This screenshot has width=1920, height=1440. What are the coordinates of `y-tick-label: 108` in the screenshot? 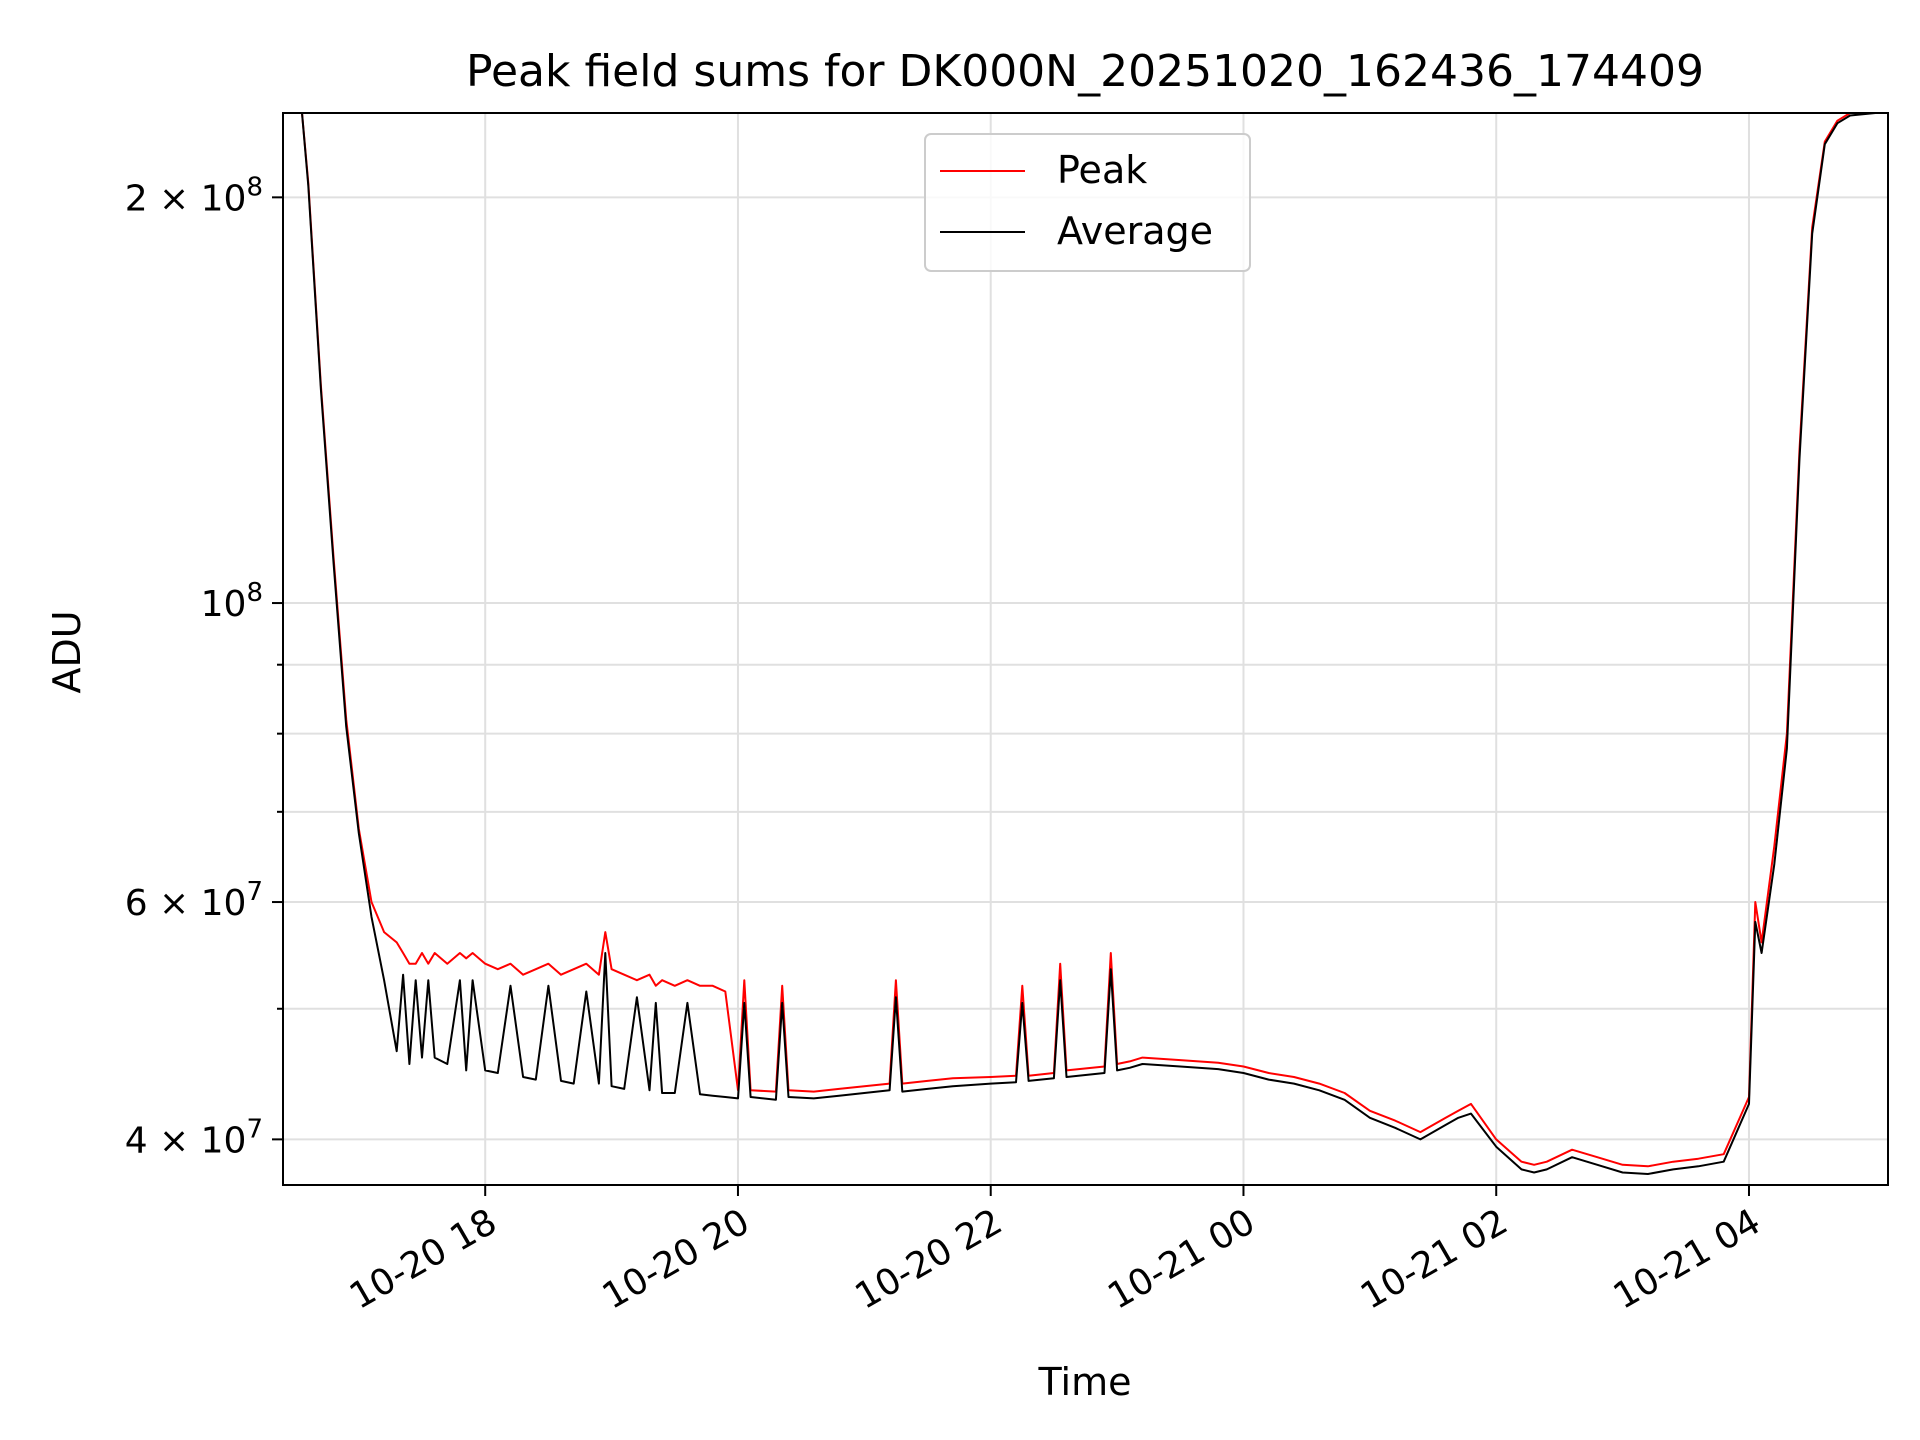 It's located at (232, 601).